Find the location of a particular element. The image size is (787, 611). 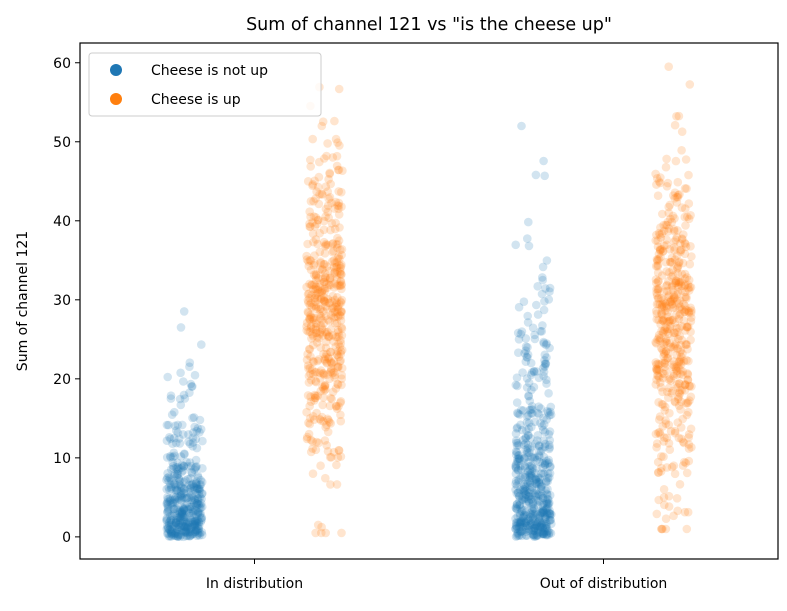

x-tick-label: In distribution is located at coordinates (254, 584).